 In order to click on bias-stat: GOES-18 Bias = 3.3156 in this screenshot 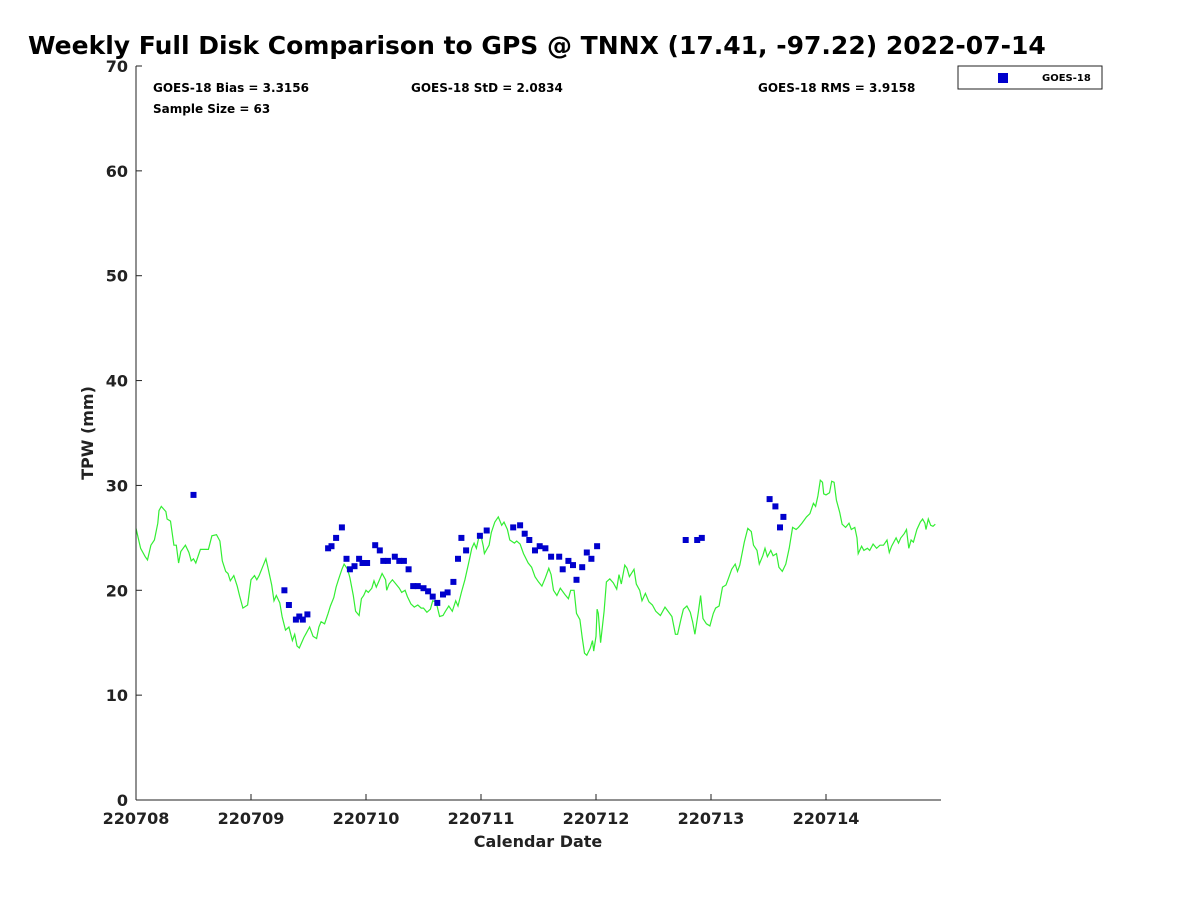, I will do `click(231, 88)`.